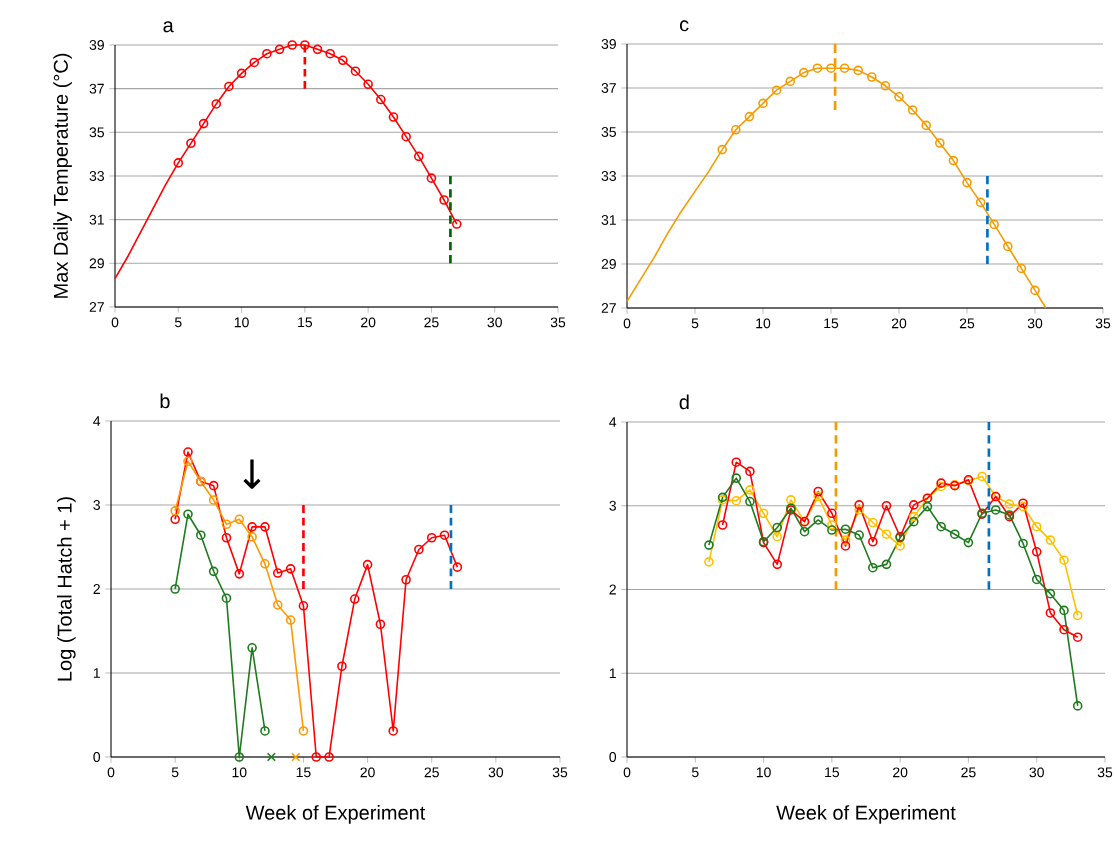  I want to click on chart-title: d, so click(684, 402).